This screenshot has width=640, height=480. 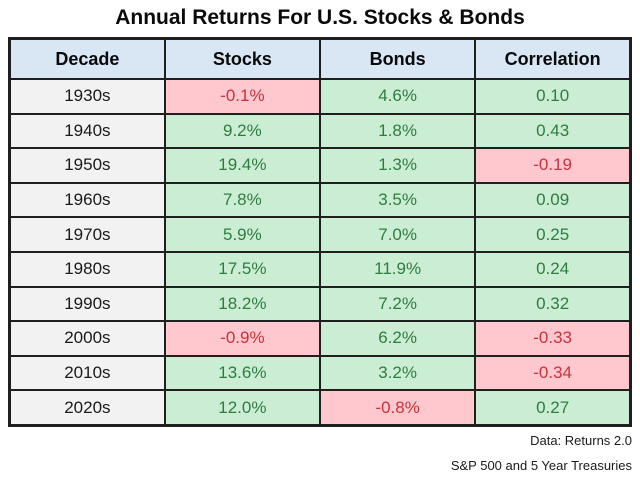 What do you see at coordinates (553, 165) in the screenshot?
I see `correlation-cell: -0.19` at bounding box center [553, 165].